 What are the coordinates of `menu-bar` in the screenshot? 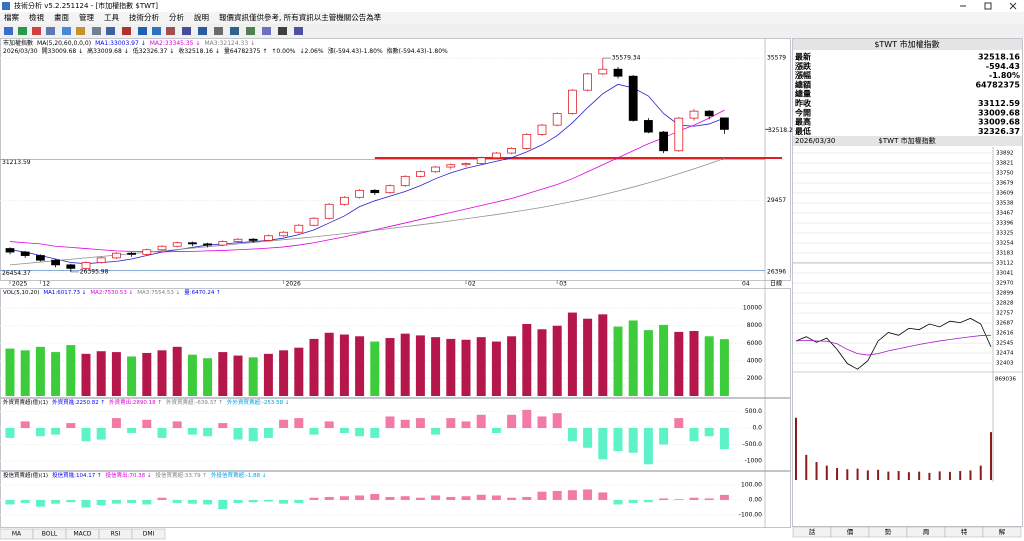 It's located at (512, 18).